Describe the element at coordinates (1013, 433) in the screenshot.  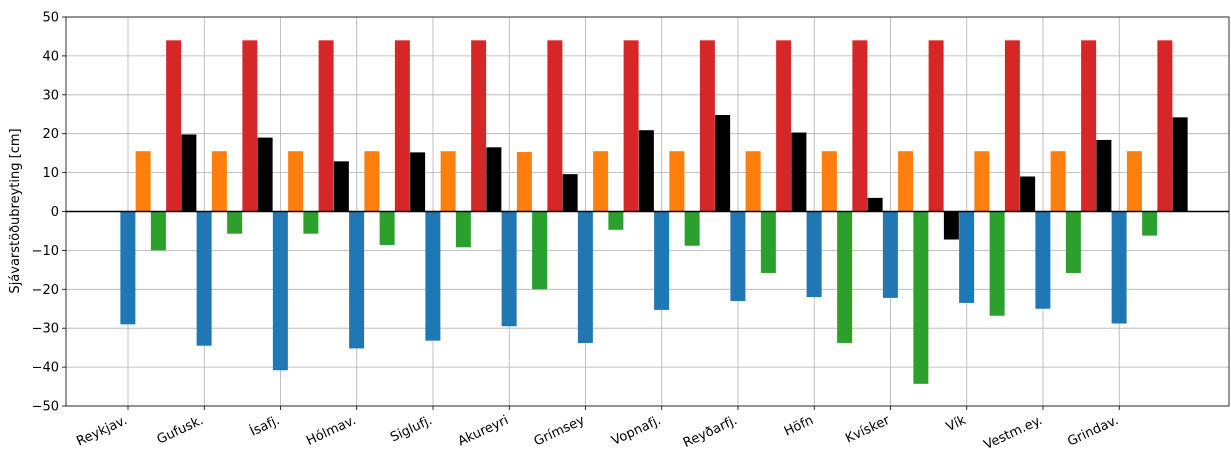
I see `x-tick-label: Vestm.ey.` at that location.